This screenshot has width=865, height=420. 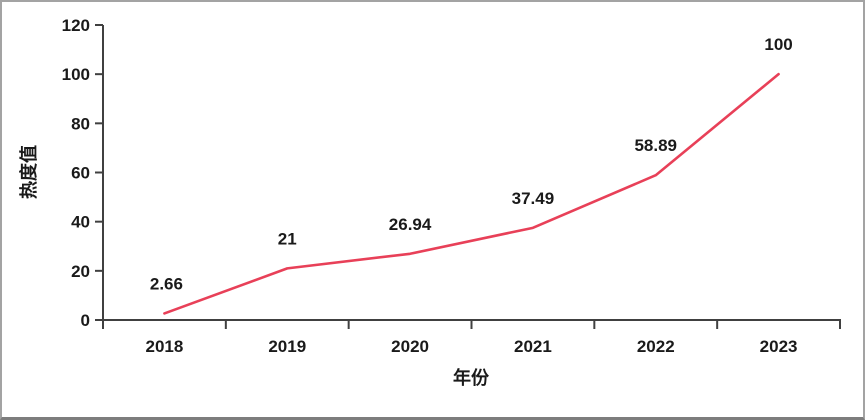 I want to click on x-tick-label: 2022, so click(x=656, y=346).